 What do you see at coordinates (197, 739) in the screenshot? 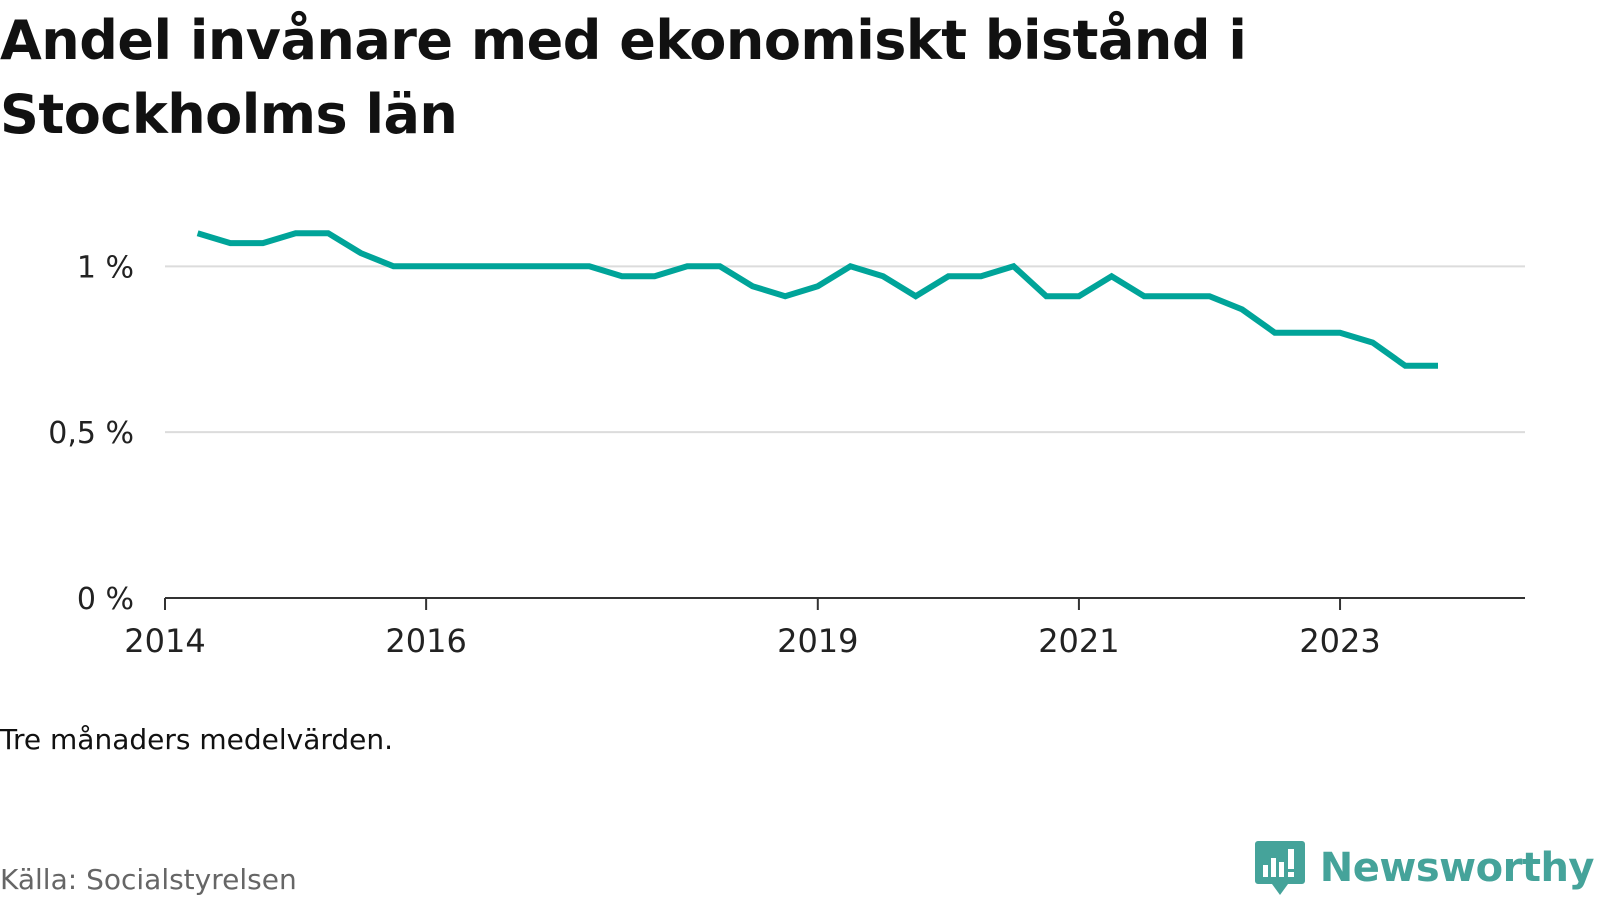
I see `chart-note: Tre månaders medelvärden.` at bounding box center [197, 739].